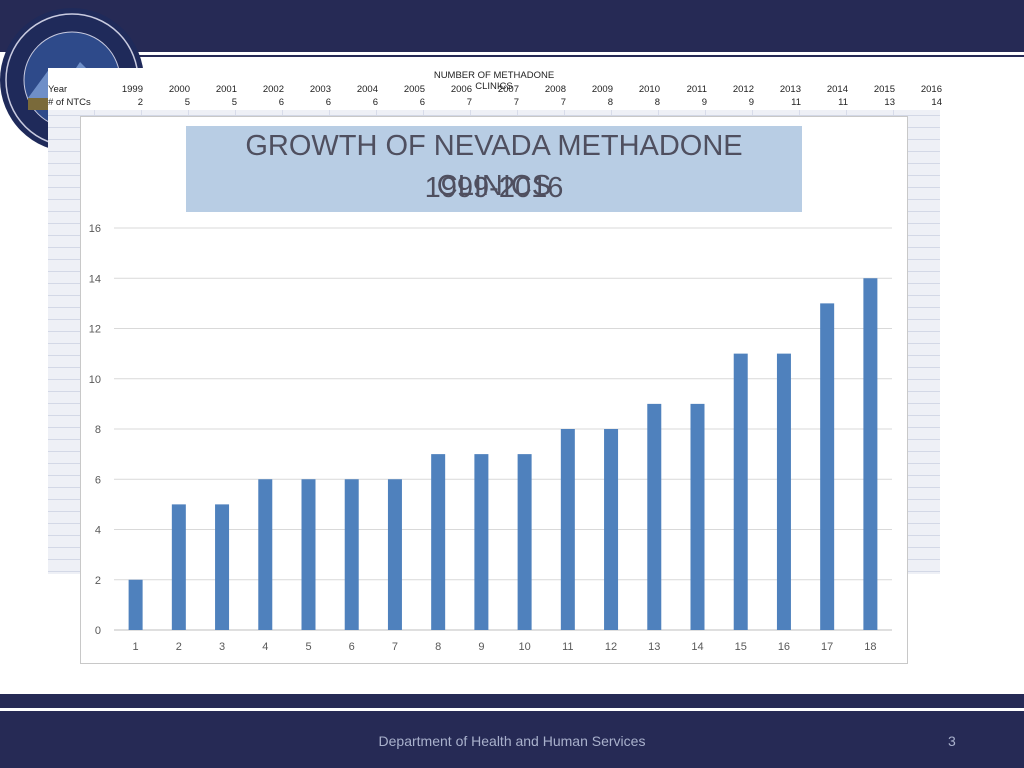 The width and height of the screenshot is (1024, 768). I want to click on page-number: 3, so click(952, 741).